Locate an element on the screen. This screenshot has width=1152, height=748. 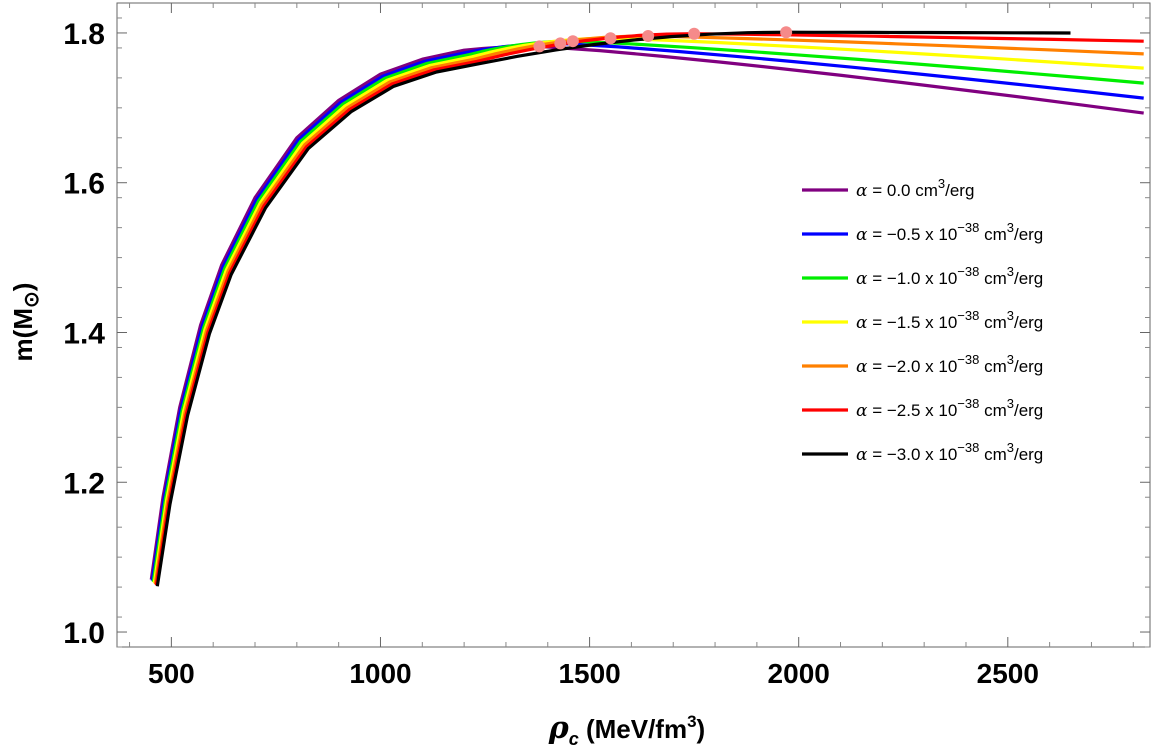
legend-value: = −2.5 x 10 is located at coordinates (912, 410).